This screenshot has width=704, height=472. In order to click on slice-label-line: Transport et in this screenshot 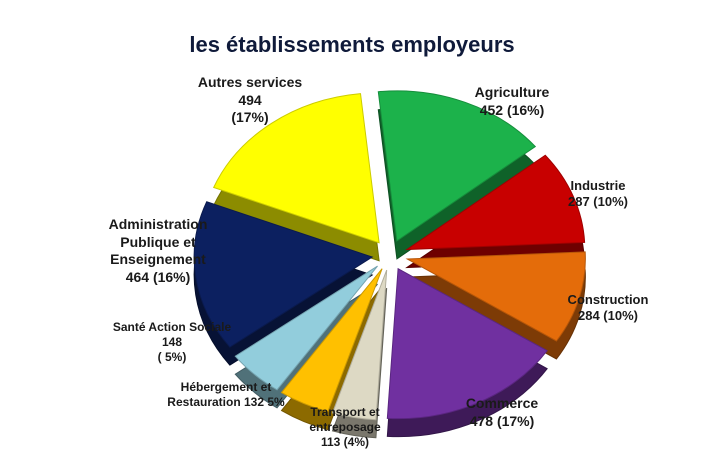, I will do `click(345, 412)`.